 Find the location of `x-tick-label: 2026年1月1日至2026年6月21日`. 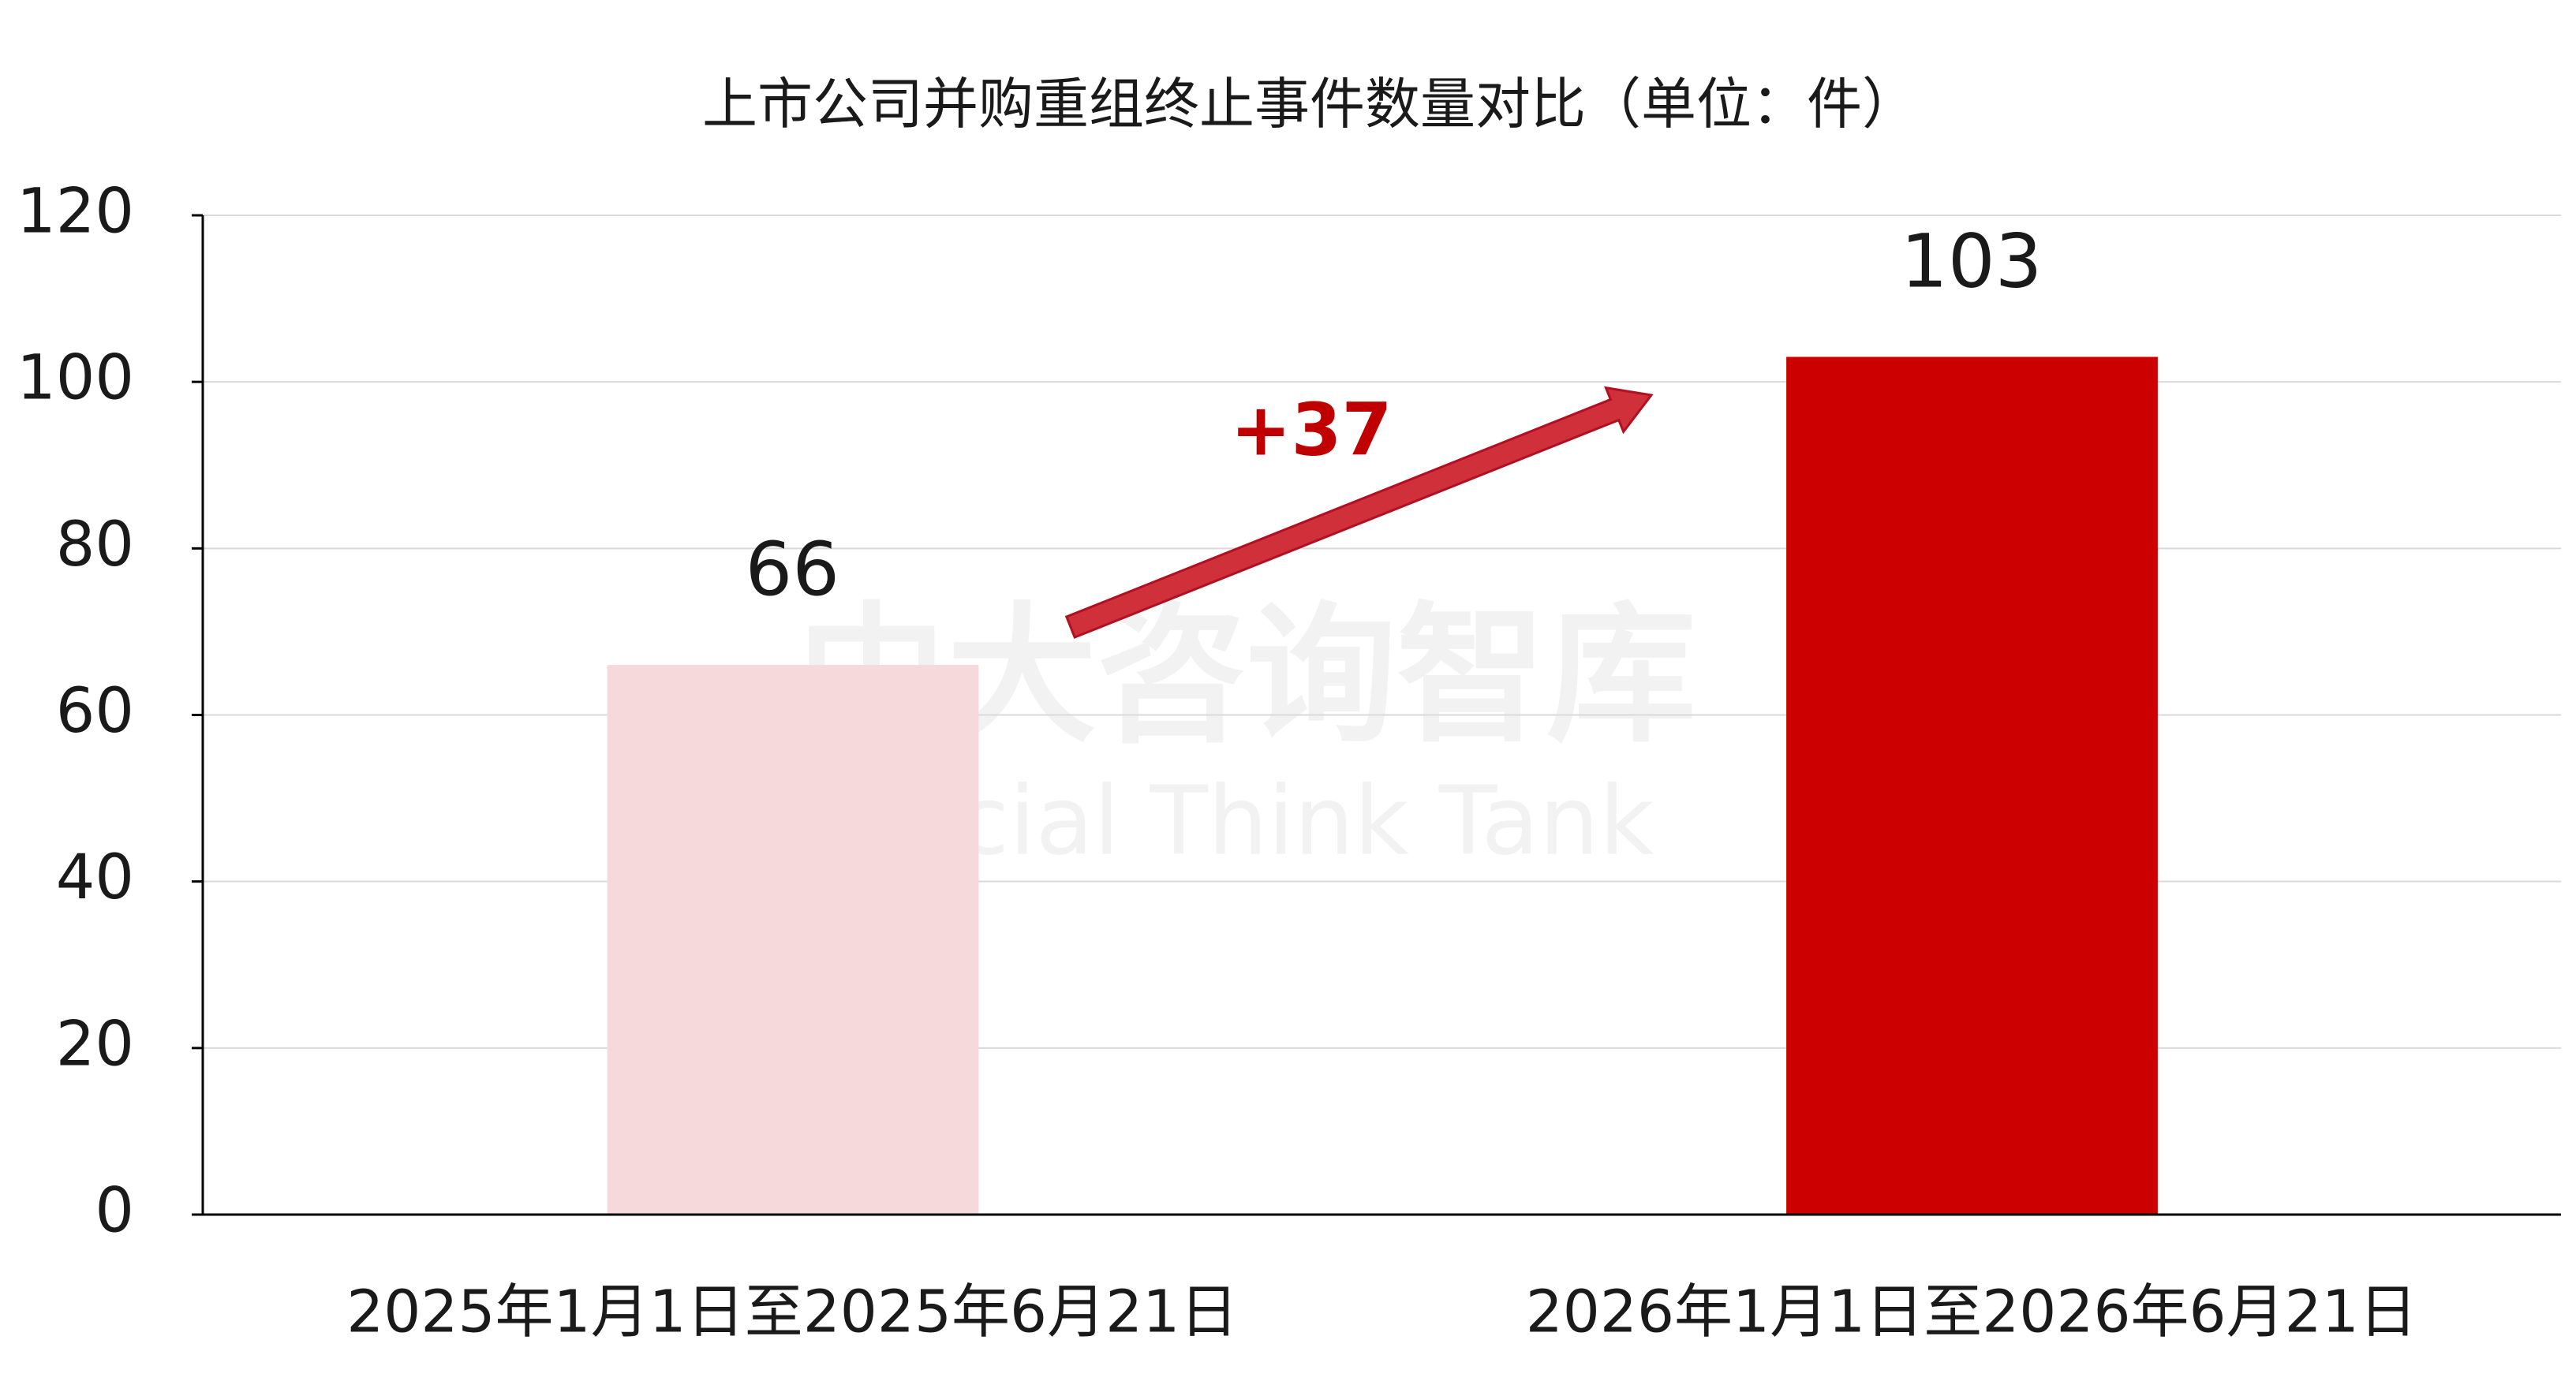

x-tick-label: 2026年1月1日至2026年6月21日 is located at coordinates (1971, 1312).